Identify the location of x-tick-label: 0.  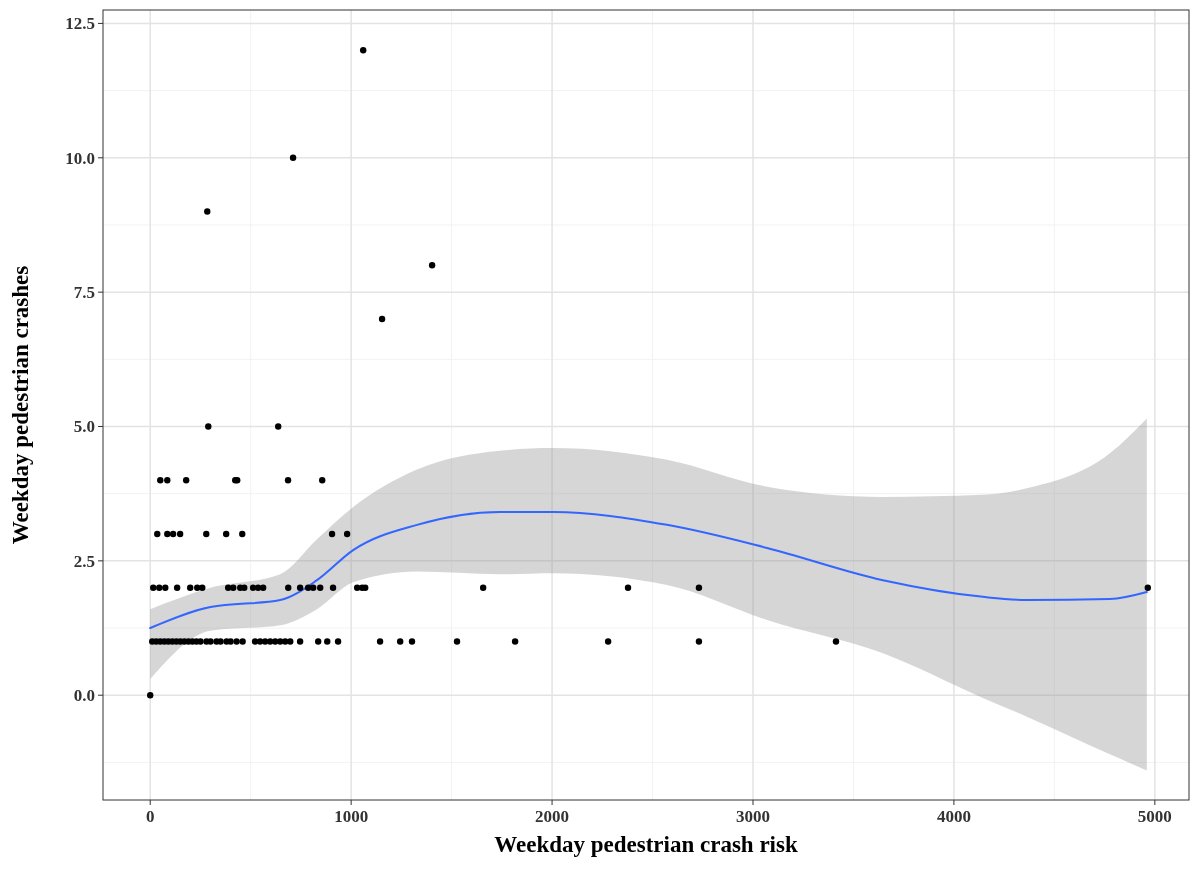
(150, 816).